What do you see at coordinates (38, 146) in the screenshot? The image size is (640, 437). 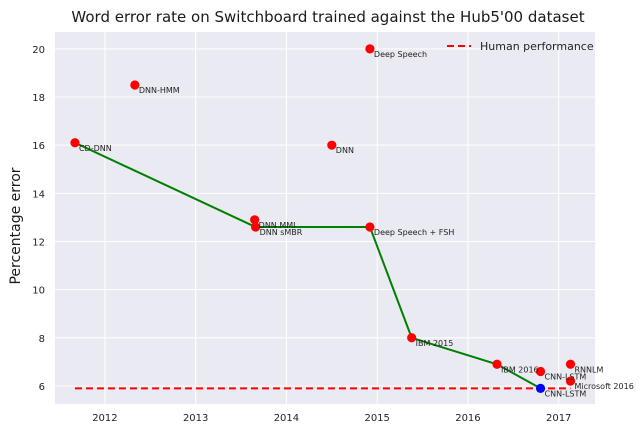 I see `y-tick-label: 16` at bounding box center [38, 146].